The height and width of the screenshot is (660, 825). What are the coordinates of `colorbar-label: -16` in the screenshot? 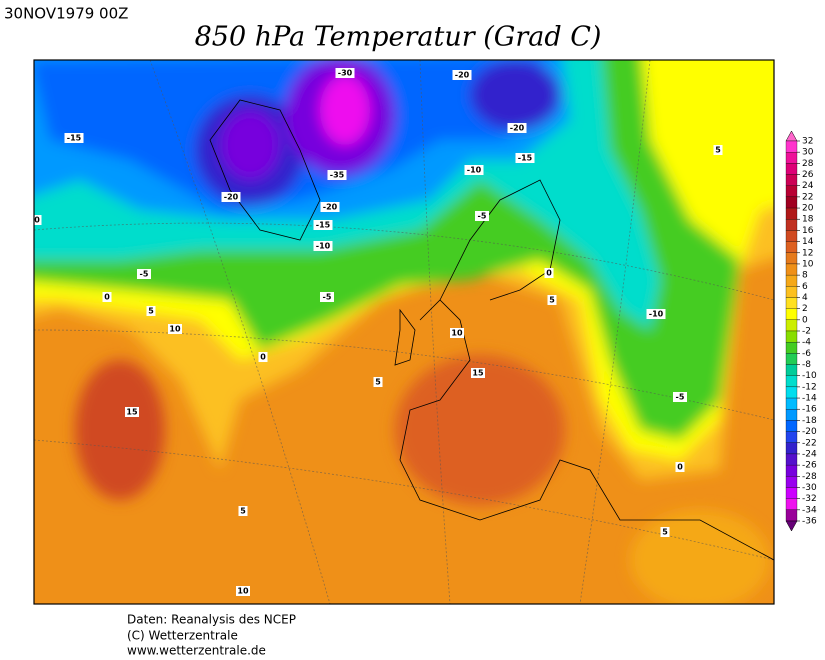 It's located at (809, 410).